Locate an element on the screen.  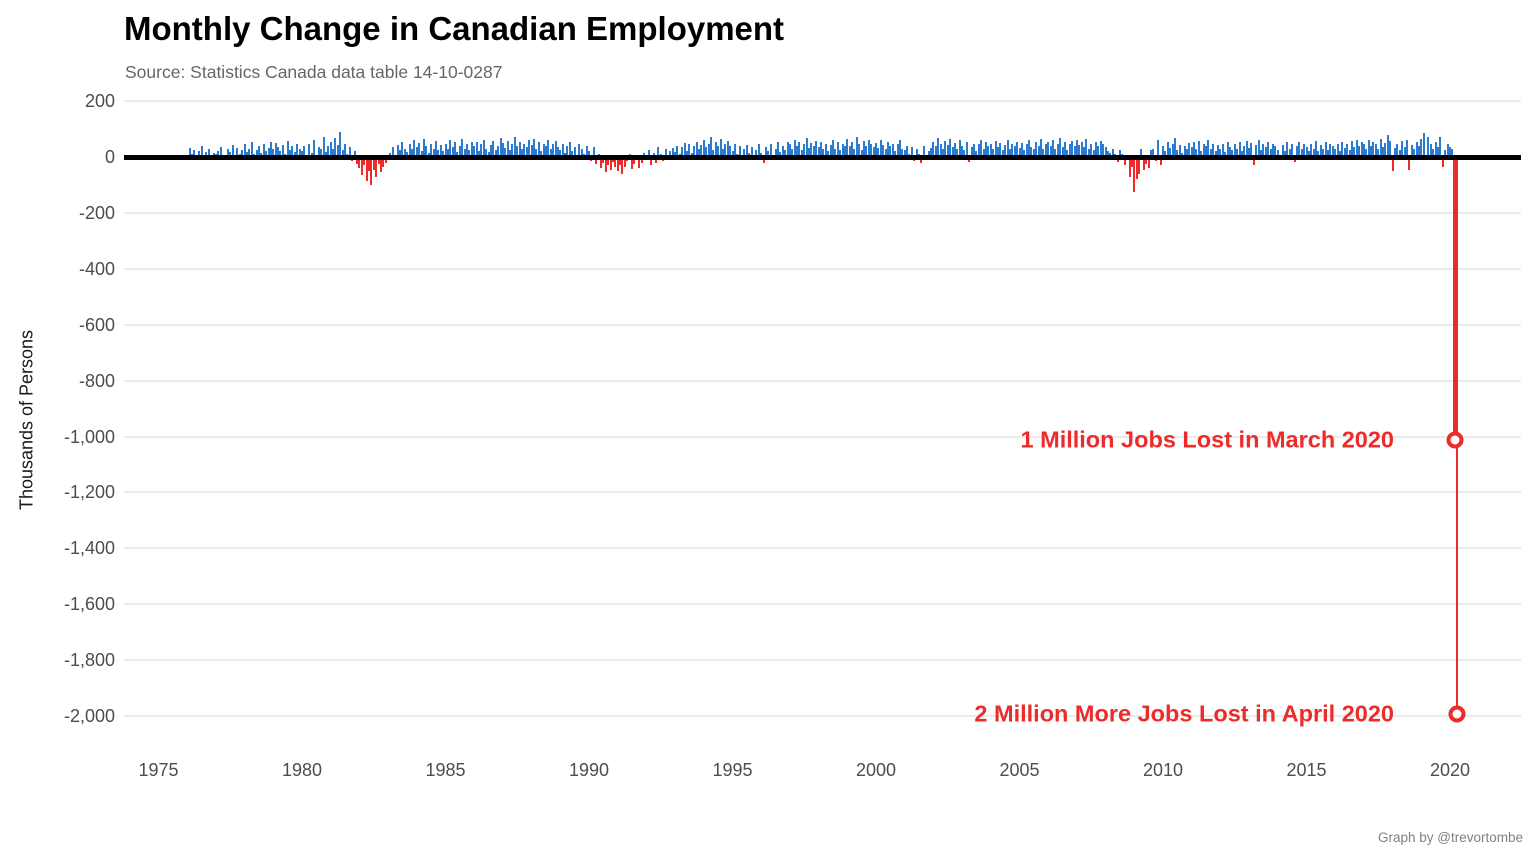
y-tick-label: -1,400 is located at coordinates (89, 548).